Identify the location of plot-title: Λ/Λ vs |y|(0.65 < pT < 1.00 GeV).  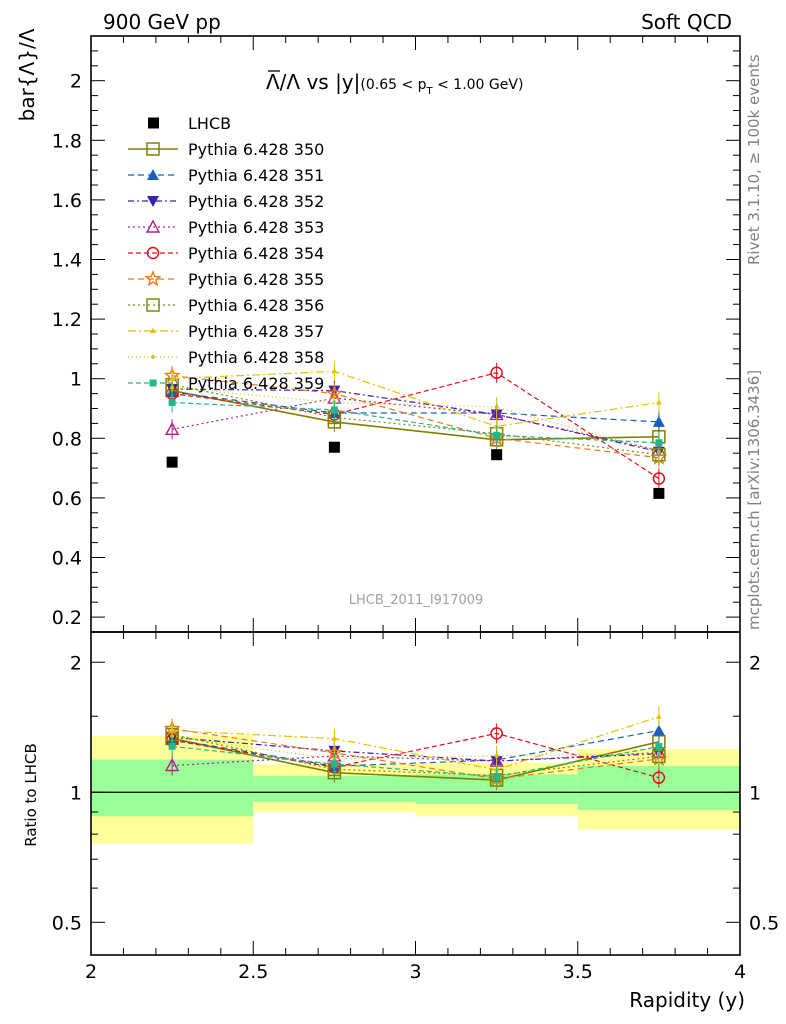
(394, 83).